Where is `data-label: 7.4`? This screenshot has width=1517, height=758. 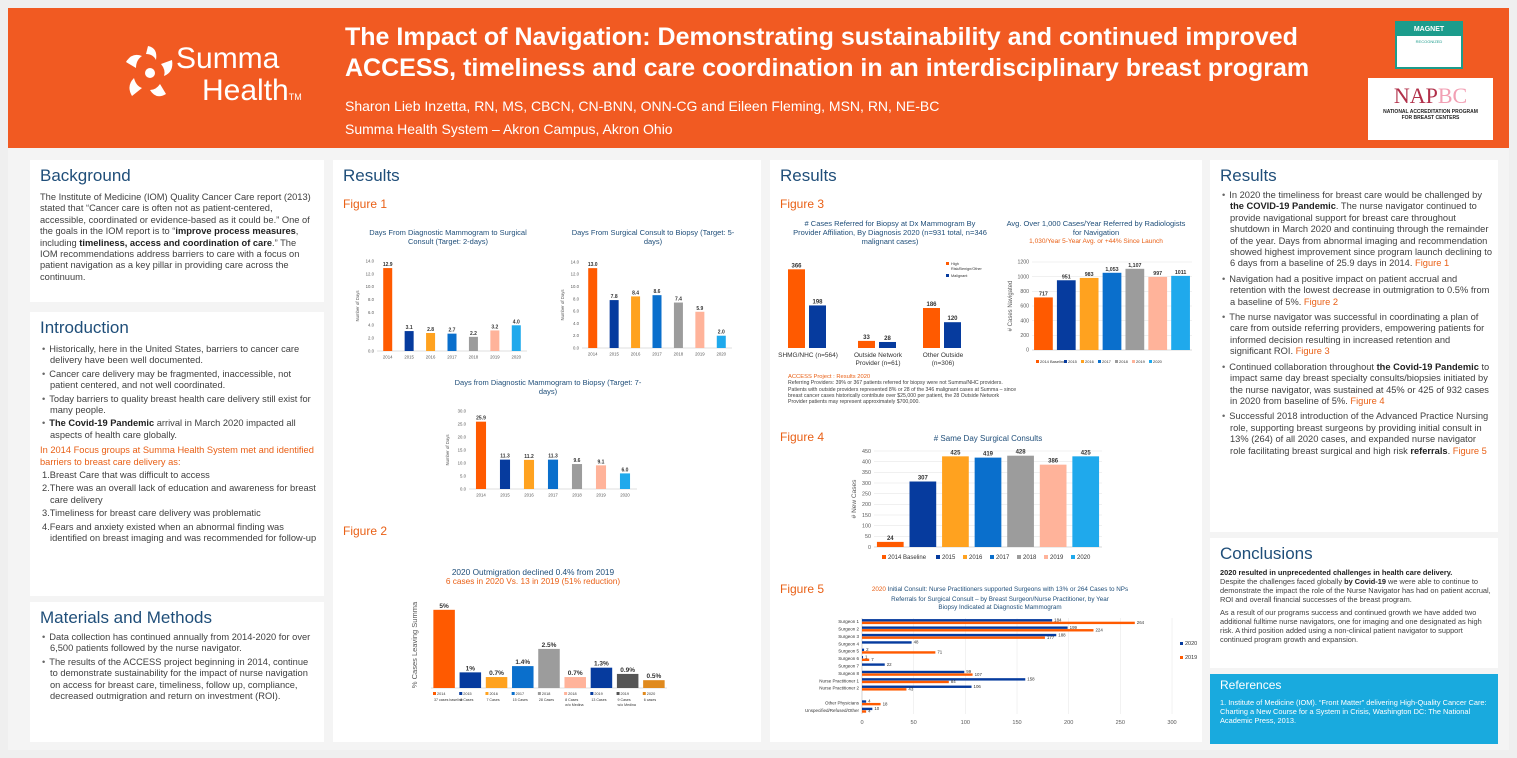 data-label: 7.4 is located at coordinates (678, 300).